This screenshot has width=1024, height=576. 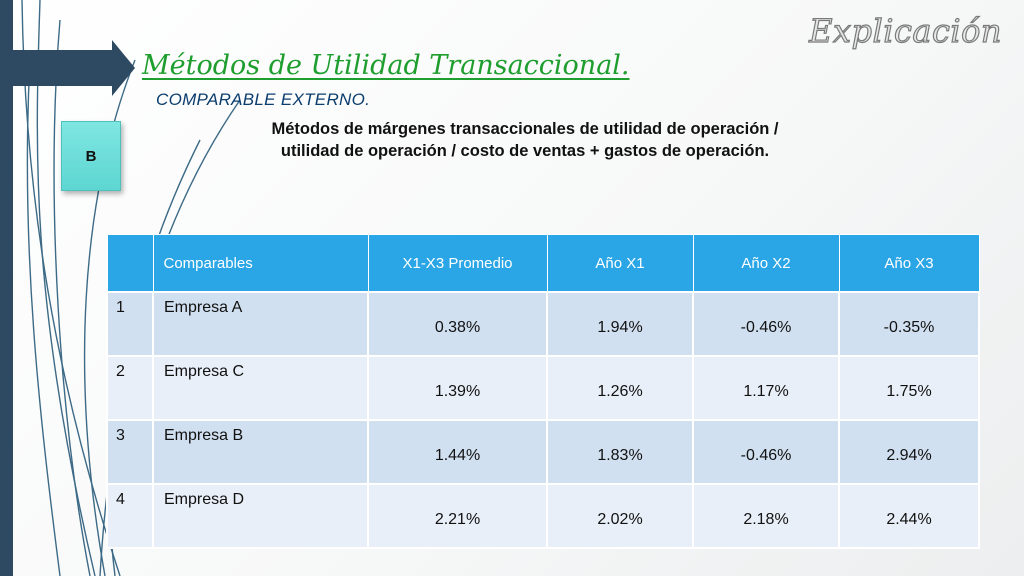 I want to click on ano-x1-value: 2.02%, so click(x=620, y=516).